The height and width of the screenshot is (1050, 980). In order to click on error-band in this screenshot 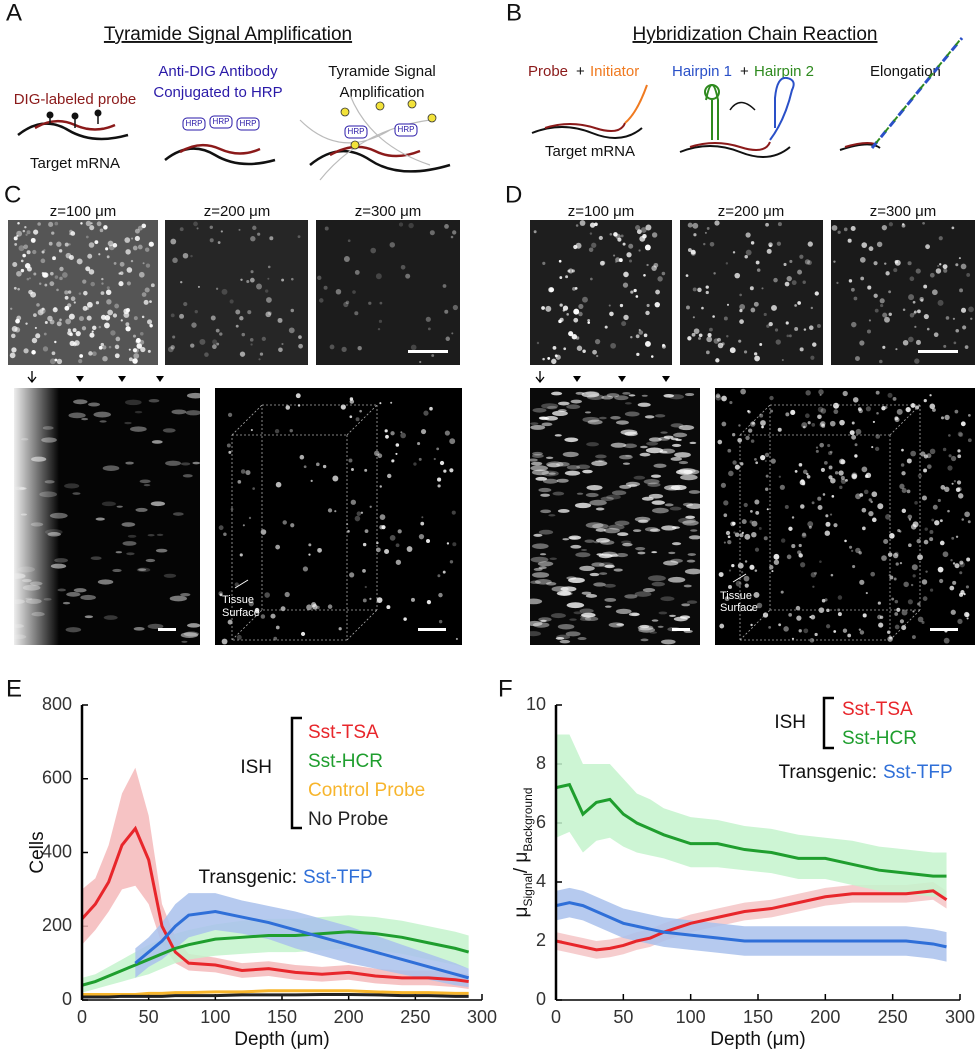, I will do `click(751, 924)`.